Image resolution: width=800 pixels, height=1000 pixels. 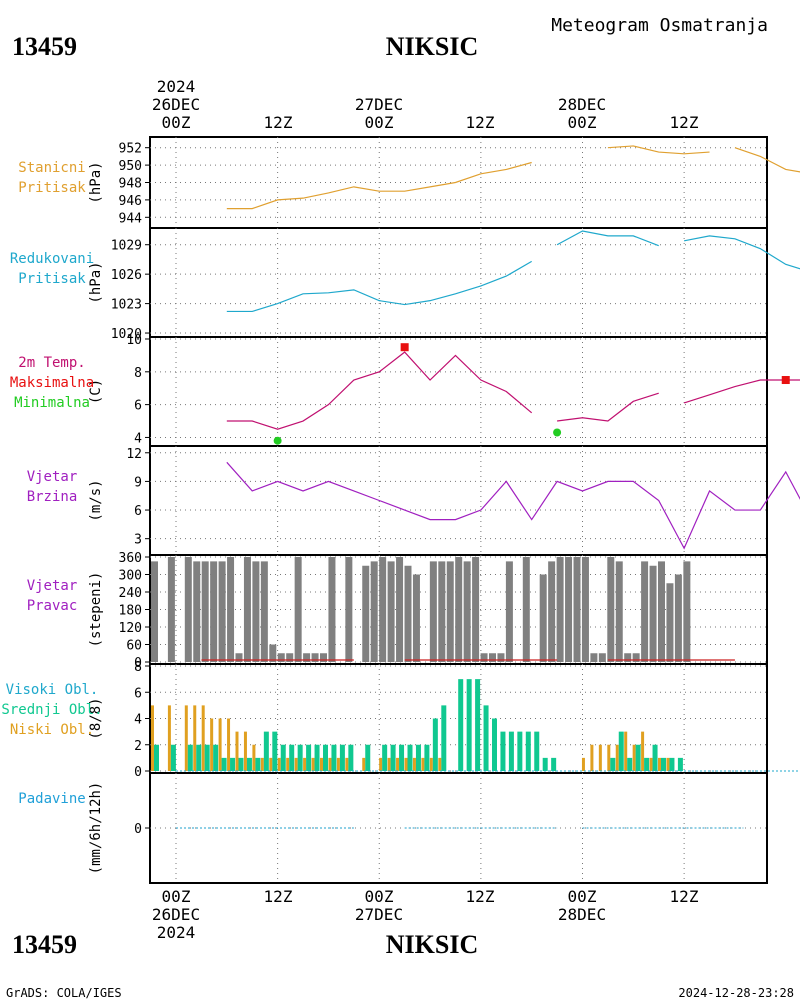 What do you see at coordinates (130, 201) in the screenshot?
I see `y-tick-label: 946` at bounding box center [130, 201].